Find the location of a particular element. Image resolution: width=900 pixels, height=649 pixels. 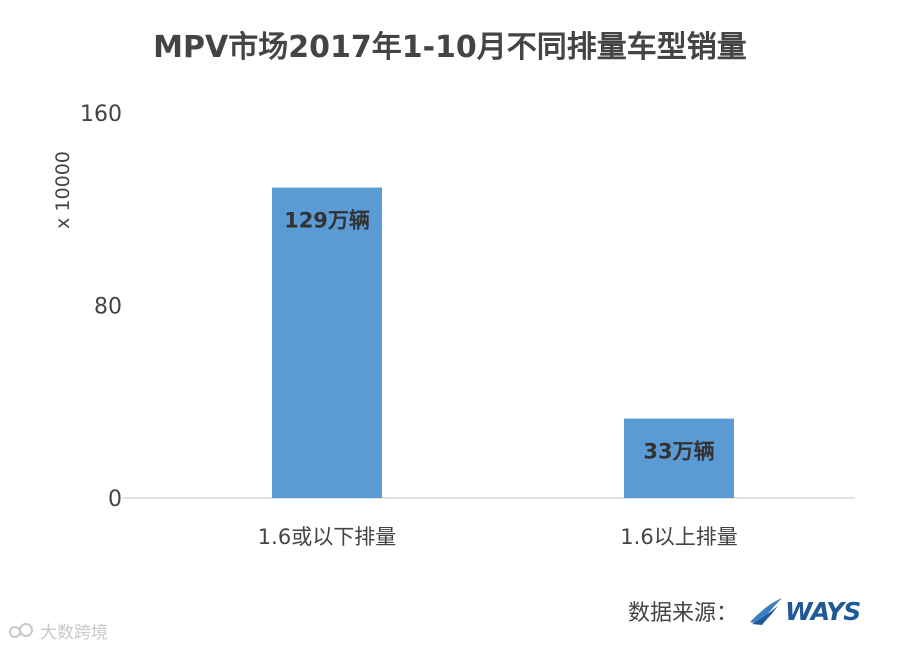

y-axis-label: x 10000 is located at coordinates (63, 190).